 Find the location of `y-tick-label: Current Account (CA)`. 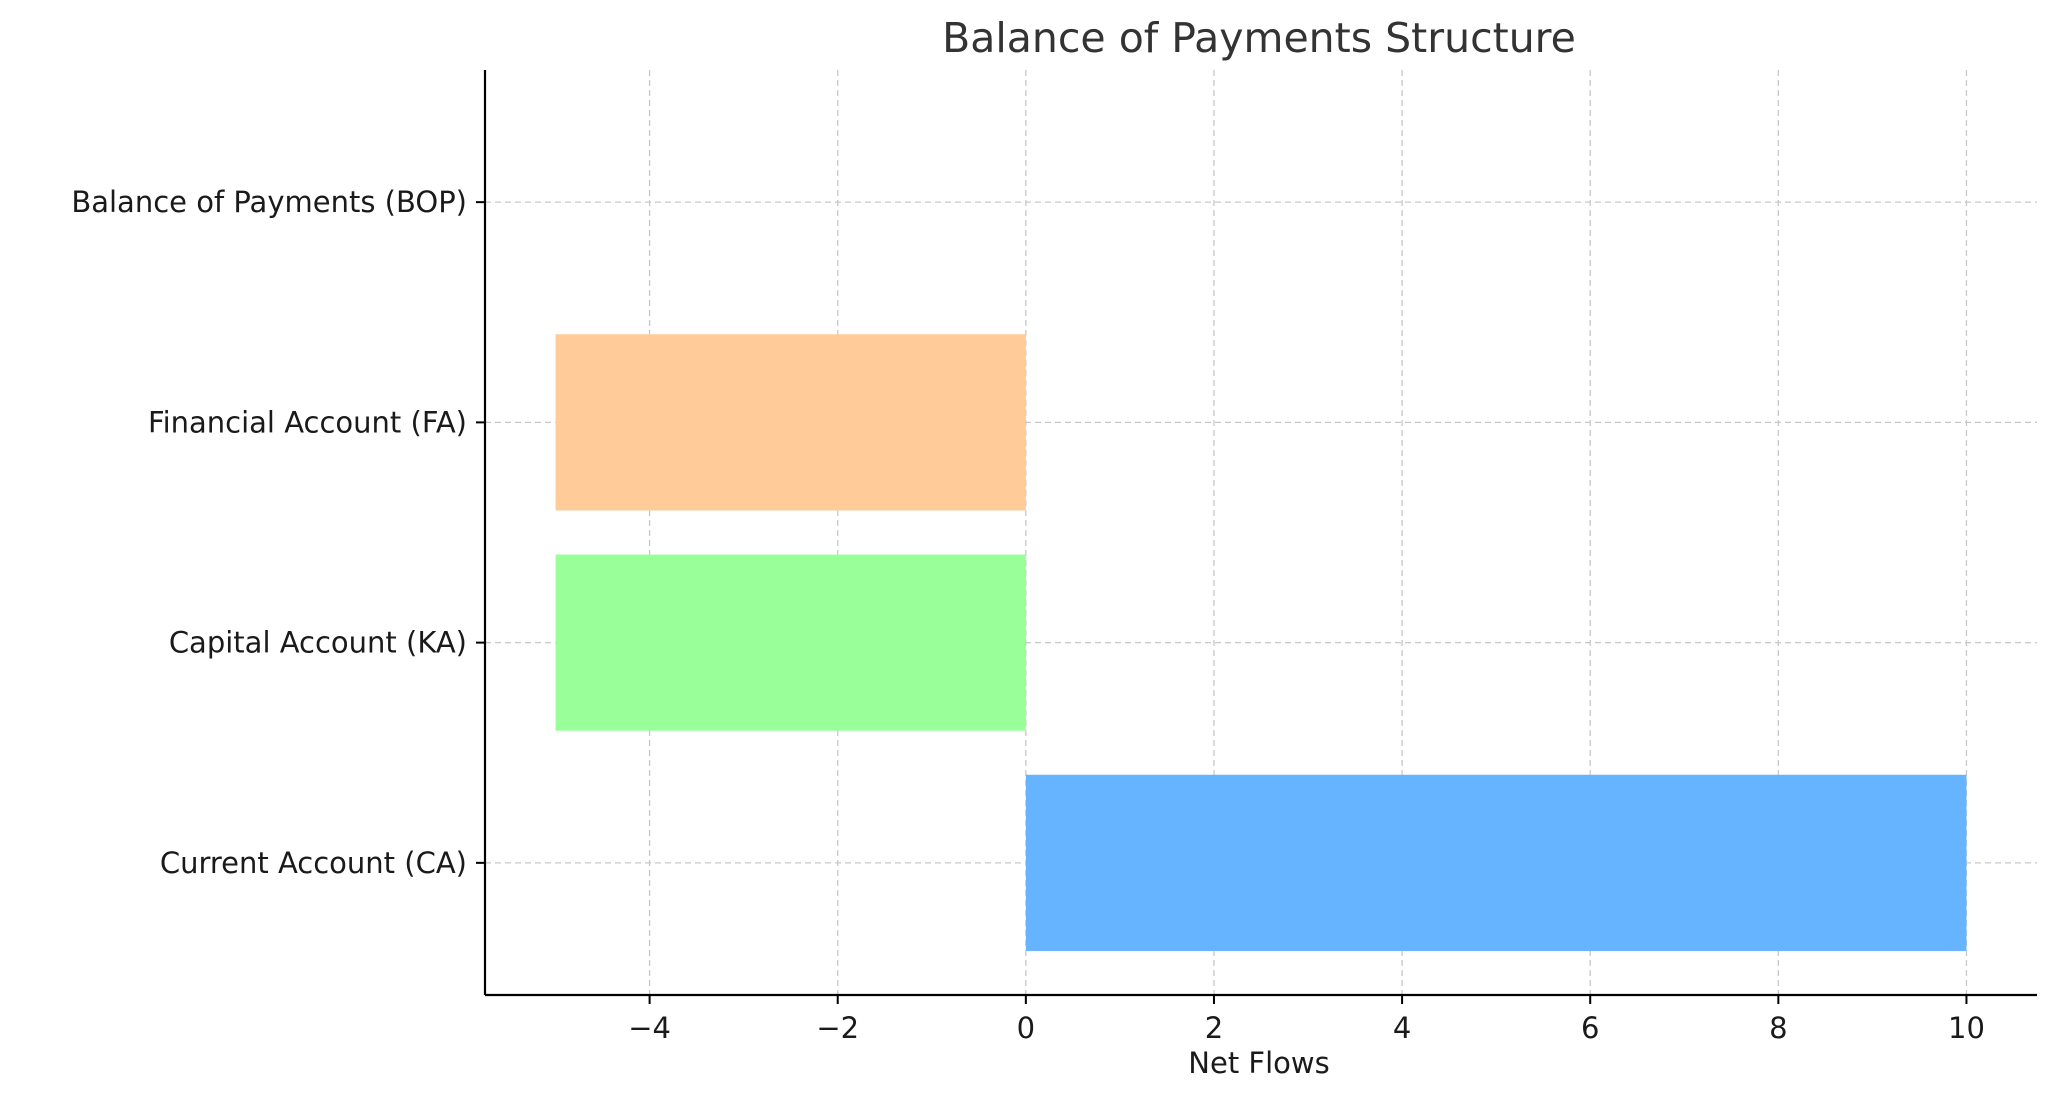

y-tick-label: Current Account (CA) is located at coordinates (313, 863).